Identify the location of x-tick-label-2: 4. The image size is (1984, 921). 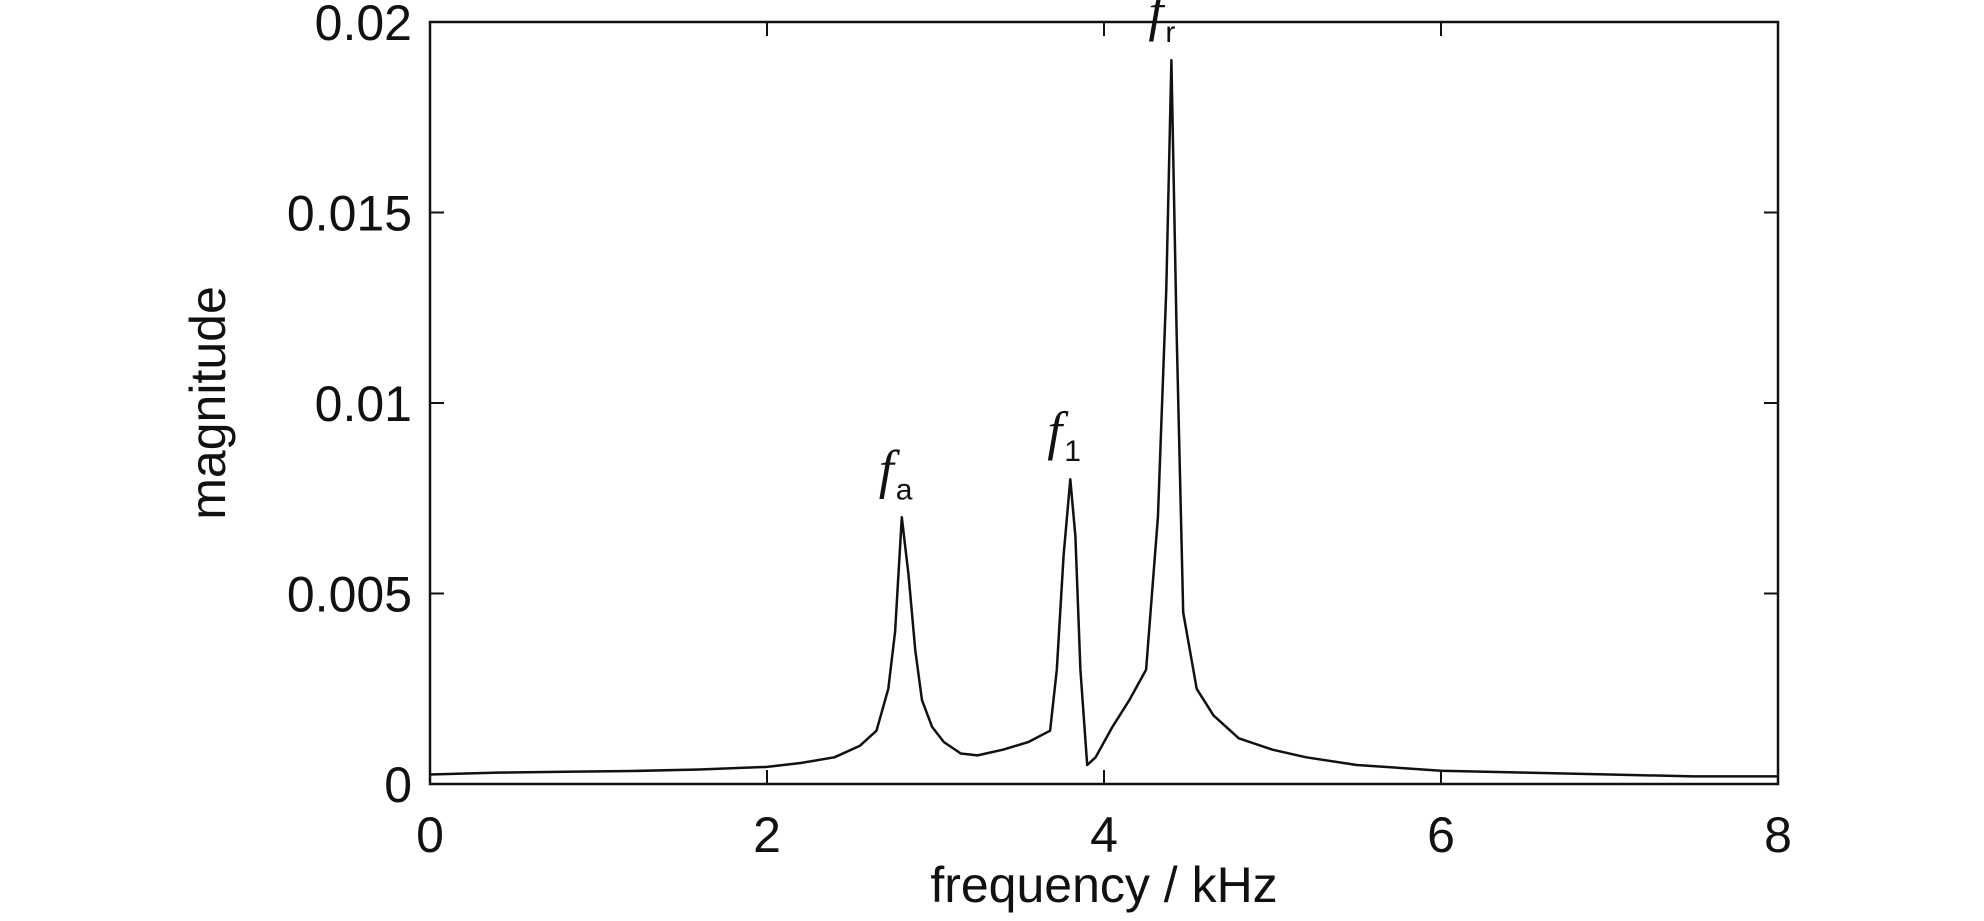
(1104, 835).